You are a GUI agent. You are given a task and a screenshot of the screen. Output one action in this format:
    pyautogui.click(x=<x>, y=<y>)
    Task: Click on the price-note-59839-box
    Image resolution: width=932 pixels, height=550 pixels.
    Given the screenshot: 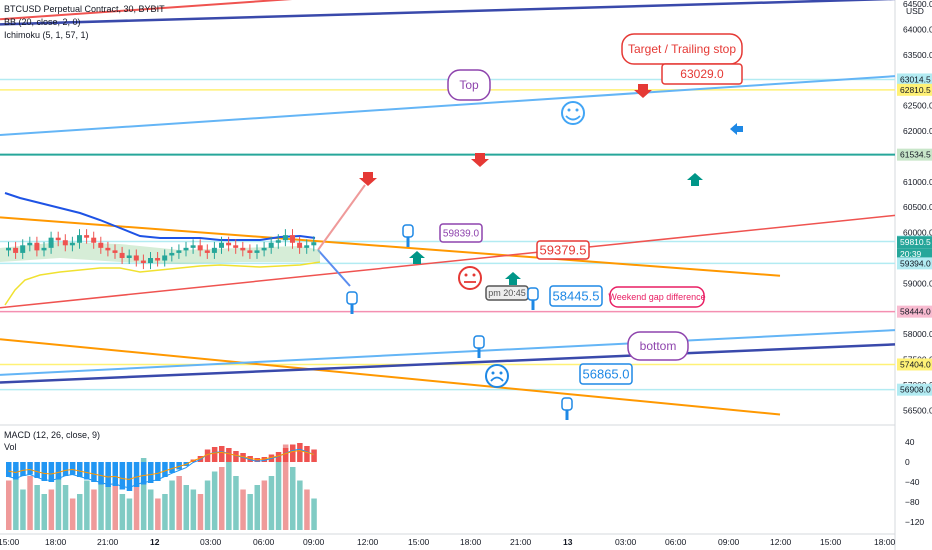 What is the action you would take?
    pyautogui.click(x=461, y=233)
    